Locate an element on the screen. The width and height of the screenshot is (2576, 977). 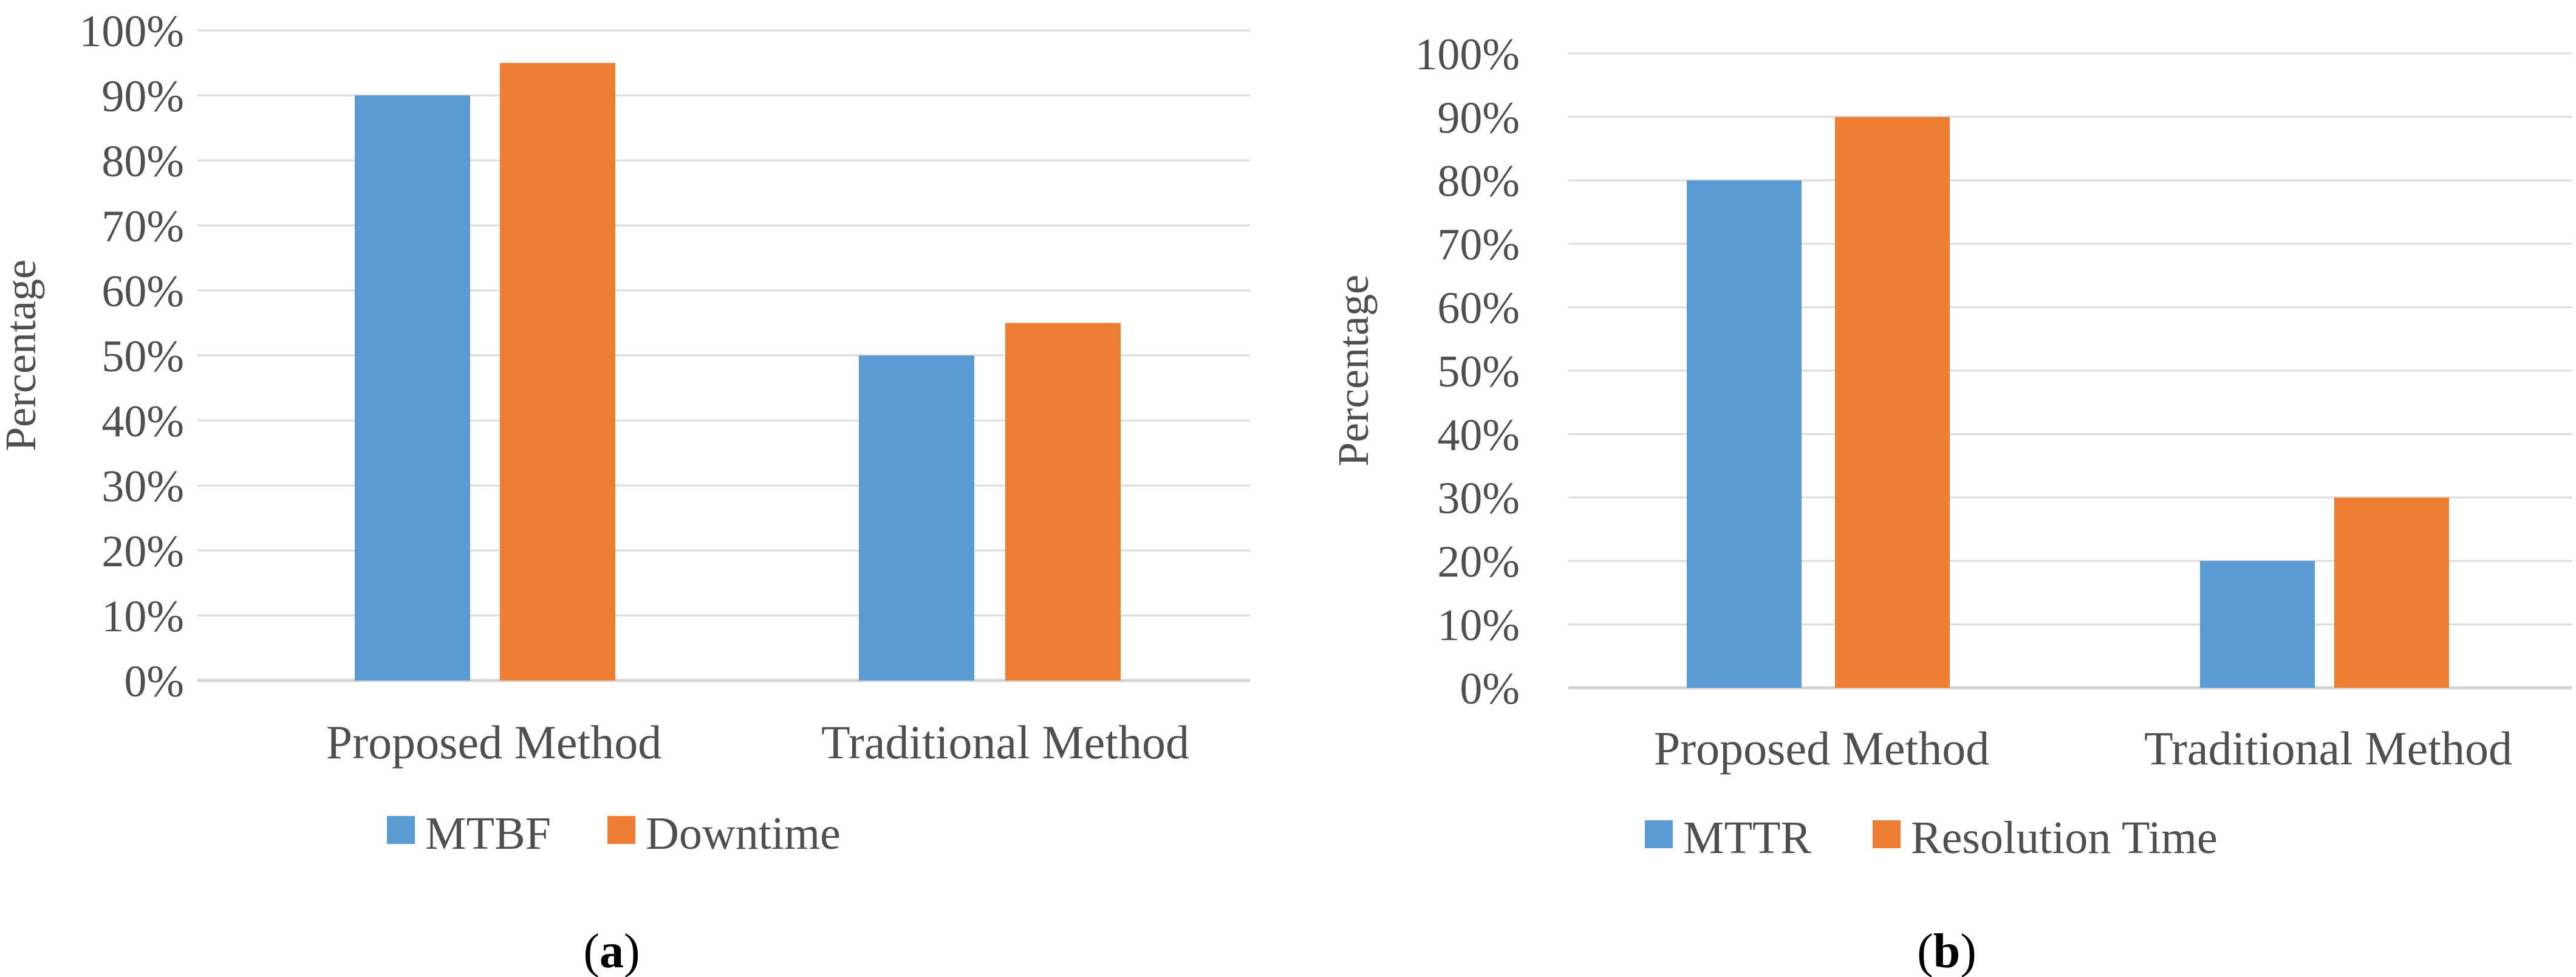
bar-resolution-time-proposed-method is located at coordinates (1892, 402).